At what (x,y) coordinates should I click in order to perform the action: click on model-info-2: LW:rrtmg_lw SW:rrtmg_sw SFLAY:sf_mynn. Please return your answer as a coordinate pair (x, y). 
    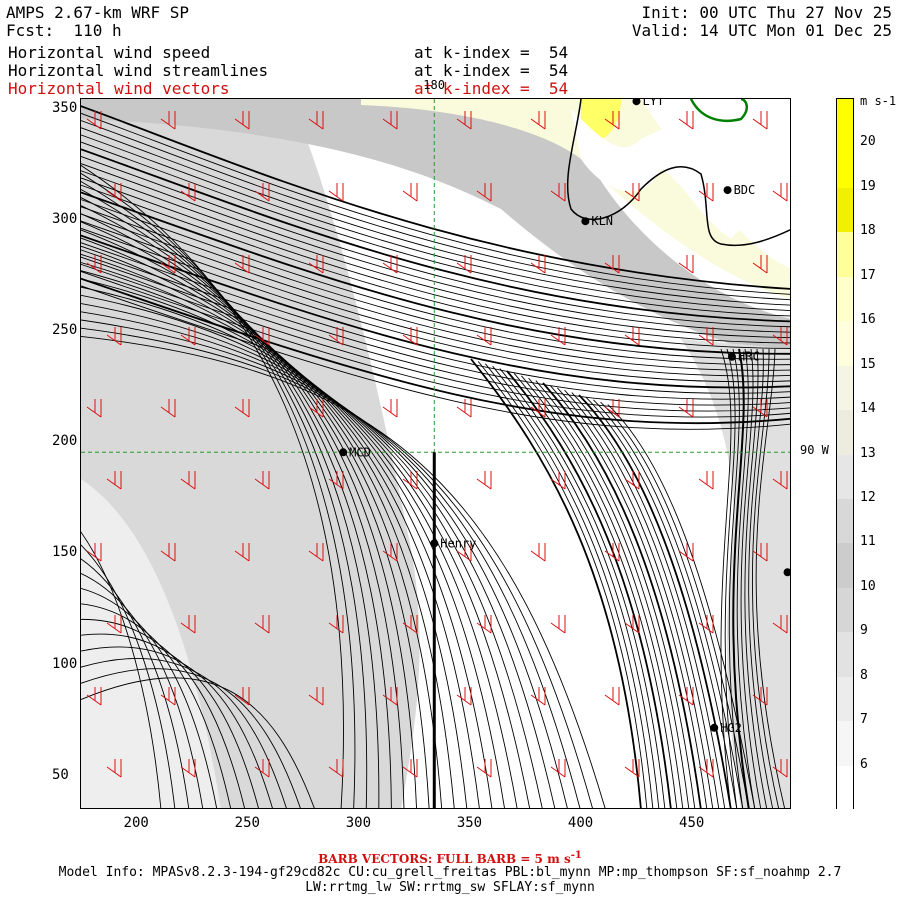
    Looking at the image, I should click on (450, 887).